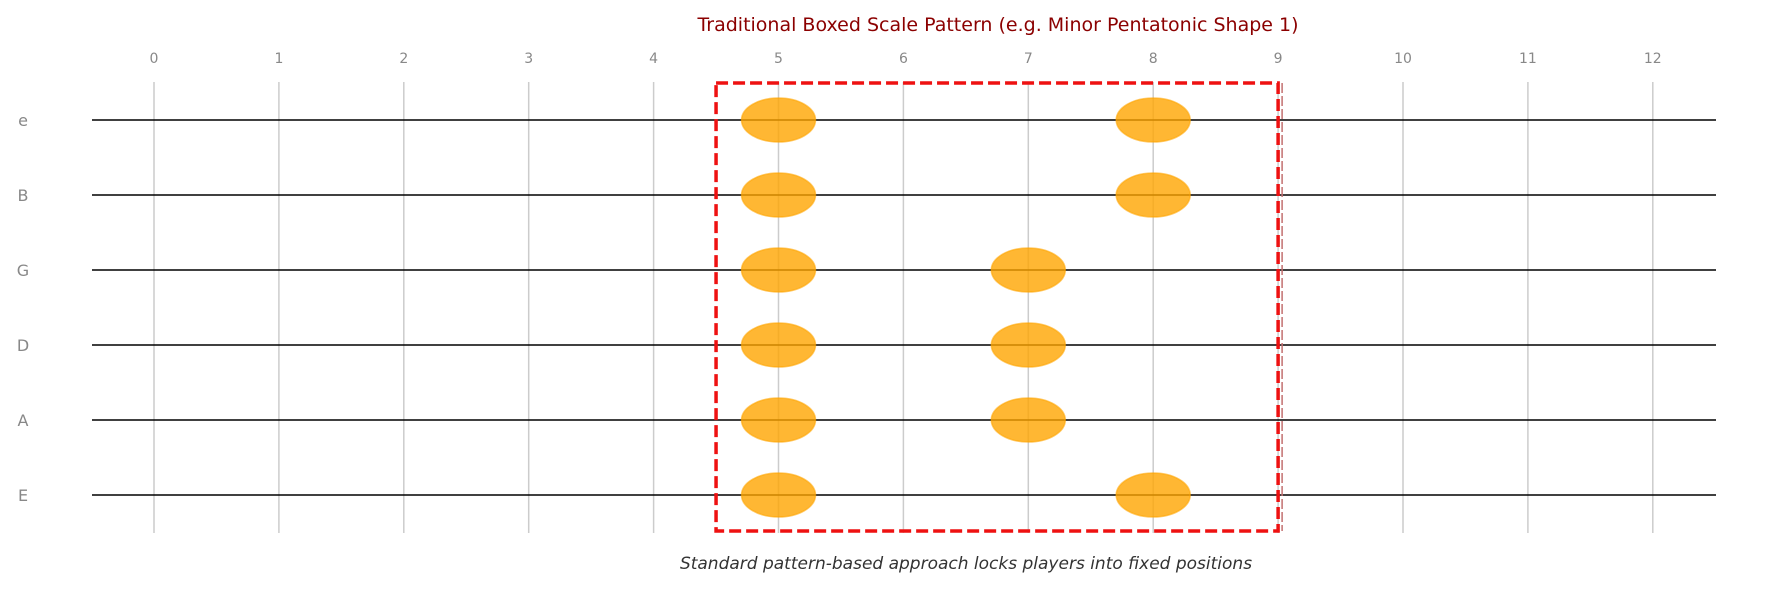 This screenshot has height=590, width=1784. I want to click on fret-label-10: 10, so click(1403, 59).